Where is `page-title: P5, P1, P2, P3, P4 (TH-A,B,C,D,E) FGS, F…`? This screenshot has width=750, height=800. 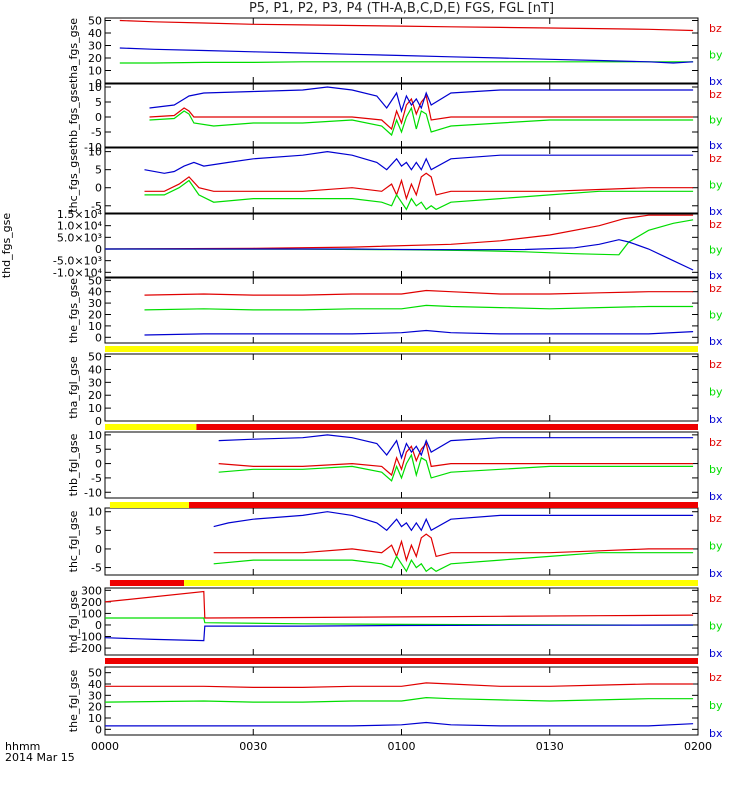
page-title: P5, P1, P2, P3, P4 (TH-A,B,C,D,E) FGS, F… is located at coordinates (401, 8).